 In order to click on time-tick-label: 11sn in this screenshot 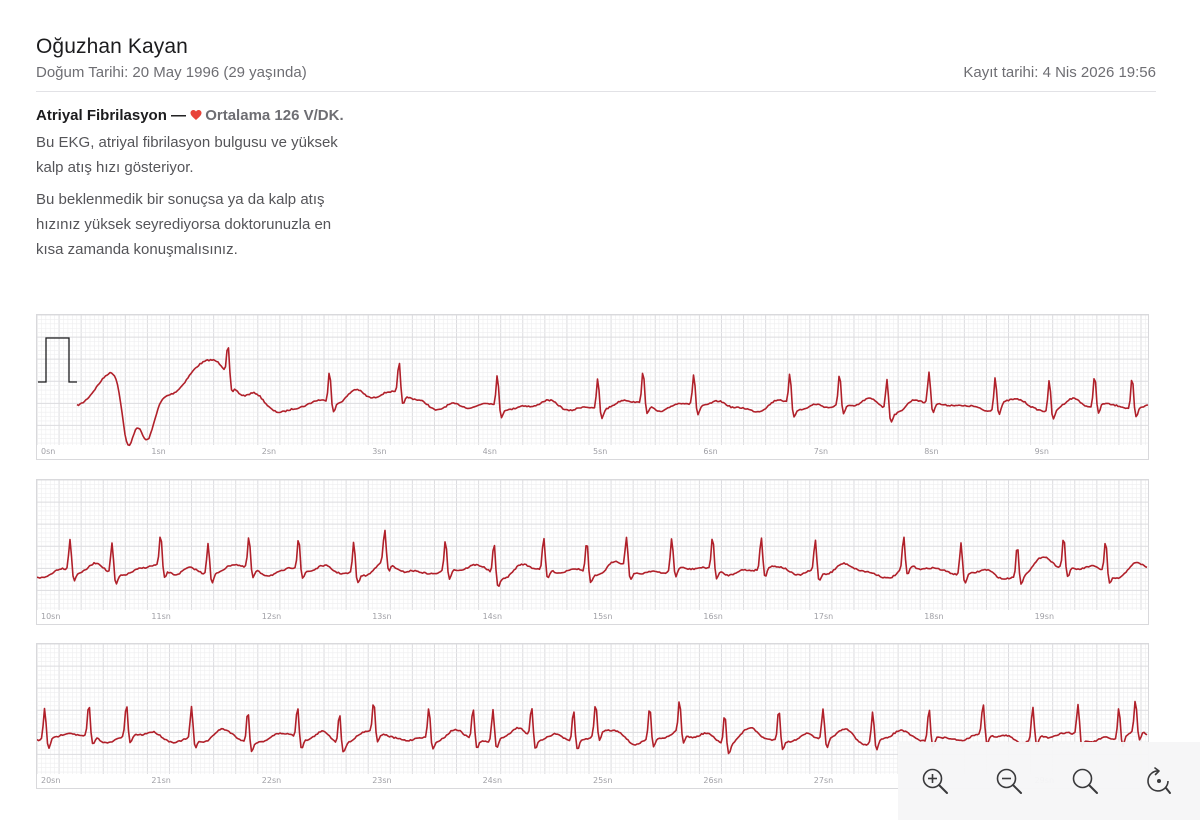, I will do `click(161, 616)`.